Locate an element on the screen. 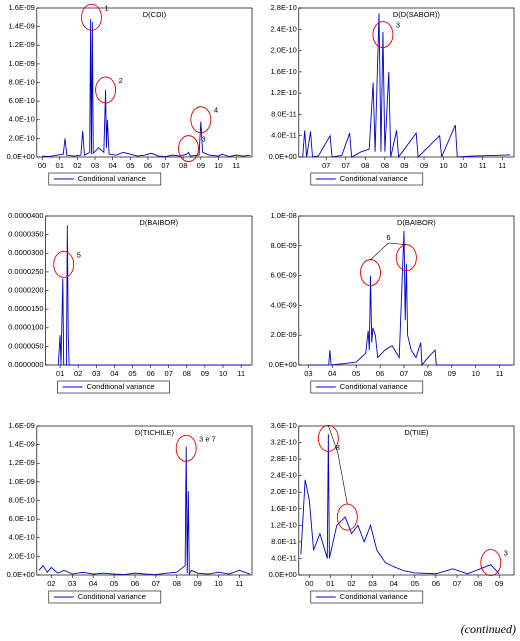 The height and width of the screenshot is (641, 520). y-tick-label: 1.2E-09 is located at coordinates (22, 44).